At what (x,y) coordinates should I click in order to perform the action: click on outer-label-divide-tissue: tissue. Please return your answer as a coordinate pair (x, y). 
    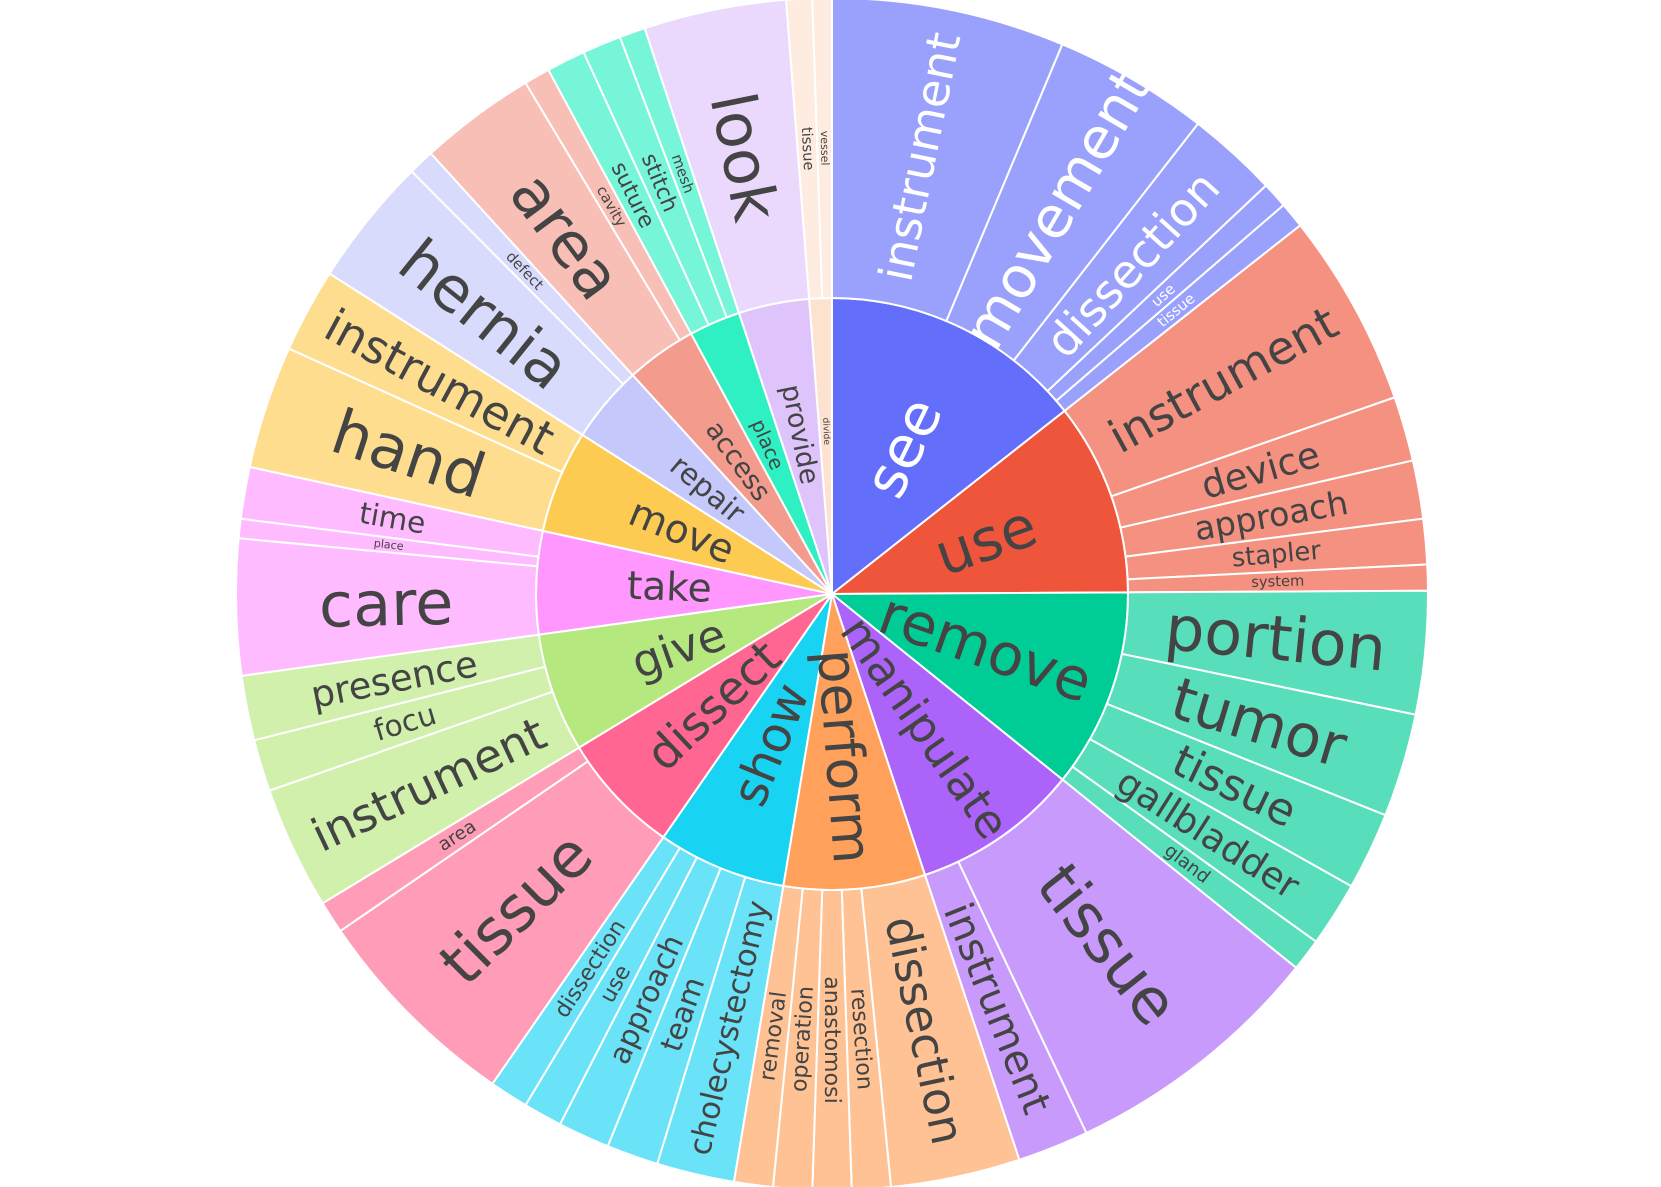
    Looking at the image, I should click on (807, 149).